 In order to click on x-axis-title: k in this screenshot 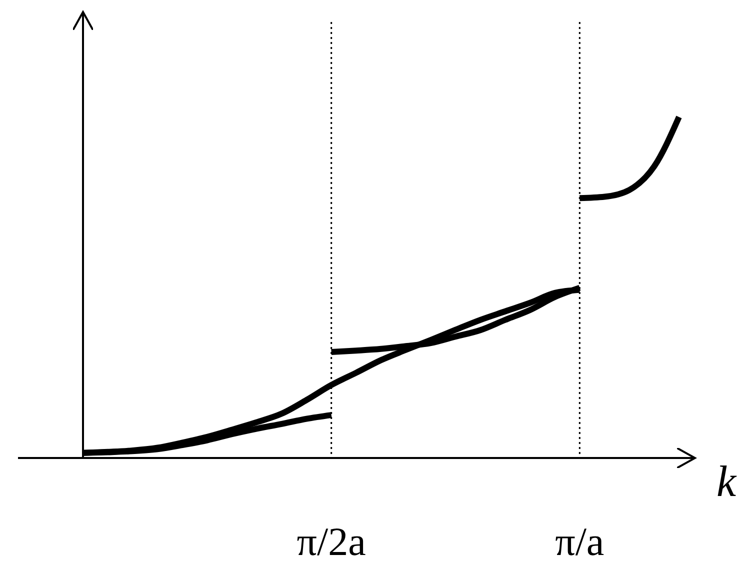, I will do `click(726, 481)`.